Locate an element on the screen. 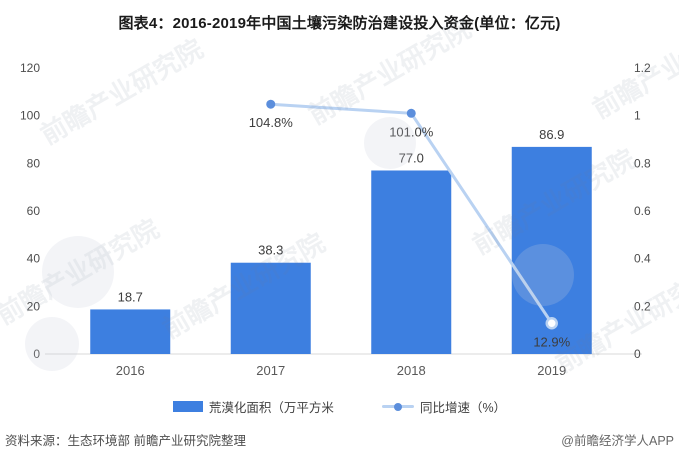 The width and height of the screenshot is (679, 456). left-axis-tick-1: 20 is located at coordinates (34, 306).